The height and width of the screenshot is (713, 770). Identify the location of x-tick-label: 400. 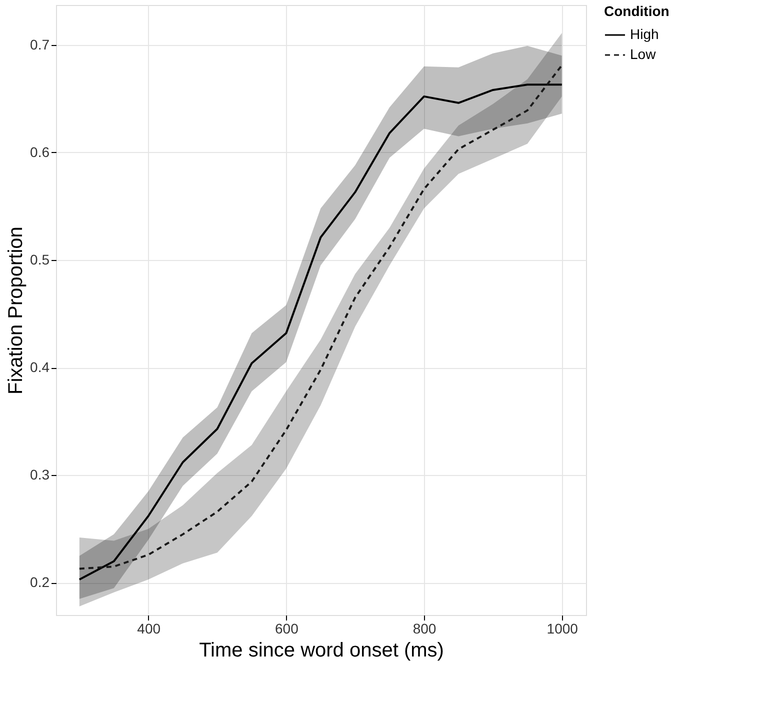
(149, 628).